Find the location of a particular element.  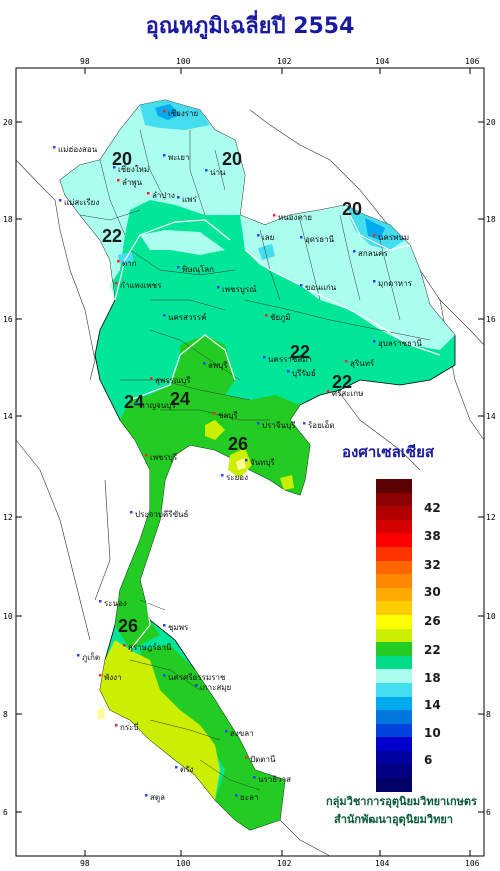

province-label: นครราชสีมา is located at coordinates (290, 359).